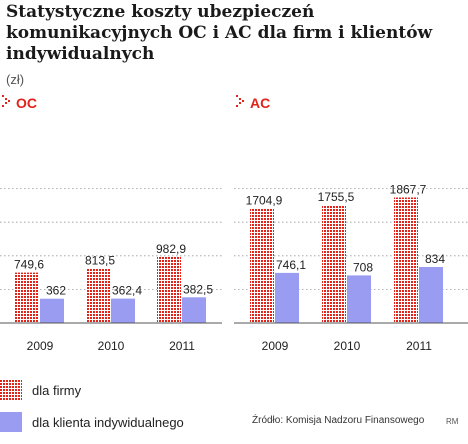 This screenshot has height=444, width=468. I want to click on ac-bar-firma-2010, so click(334, 264).